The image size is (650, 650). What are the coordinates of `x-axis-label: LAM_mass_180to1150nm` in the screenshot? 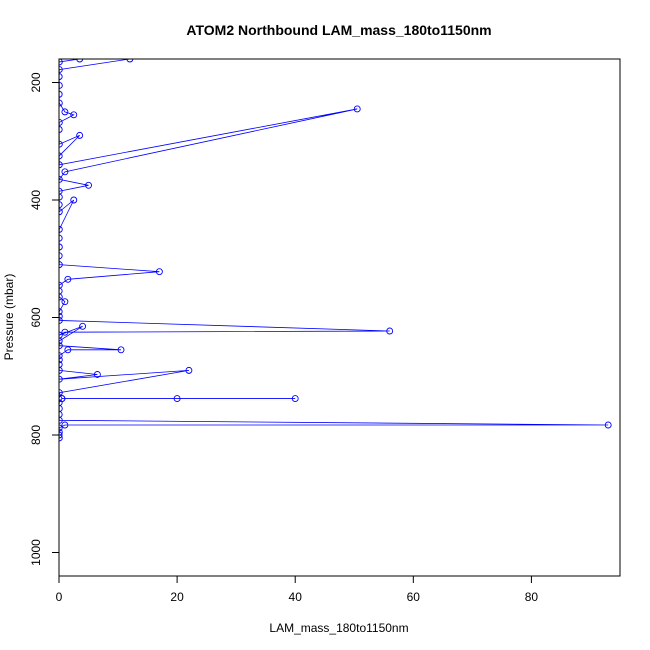 It's located at (338, 628).